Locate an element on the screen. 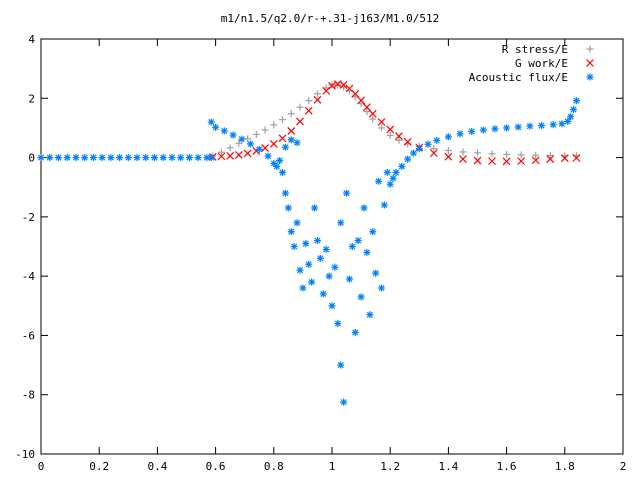  x-tick-label: 0.6 is located at coordinates (216, 466).